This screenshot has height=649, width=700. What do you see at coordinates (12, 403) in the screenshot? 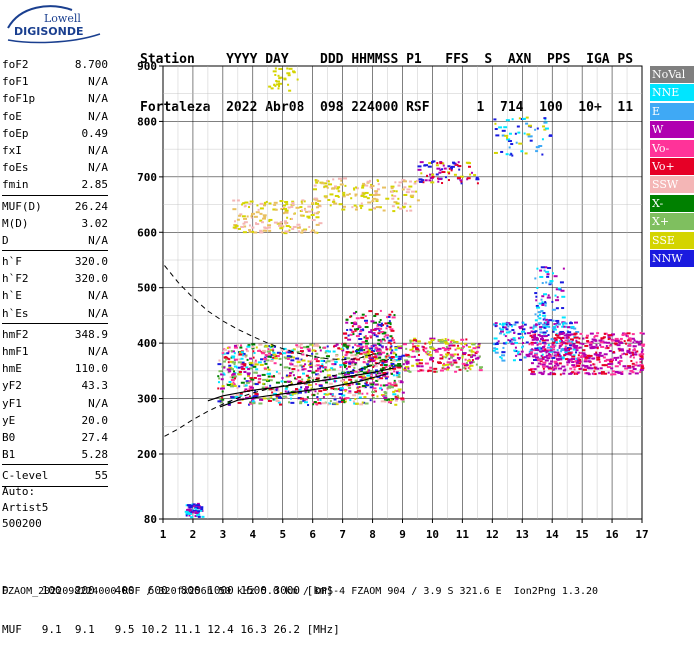
I see `param-label: yF1` at bounding box center [12, 403].